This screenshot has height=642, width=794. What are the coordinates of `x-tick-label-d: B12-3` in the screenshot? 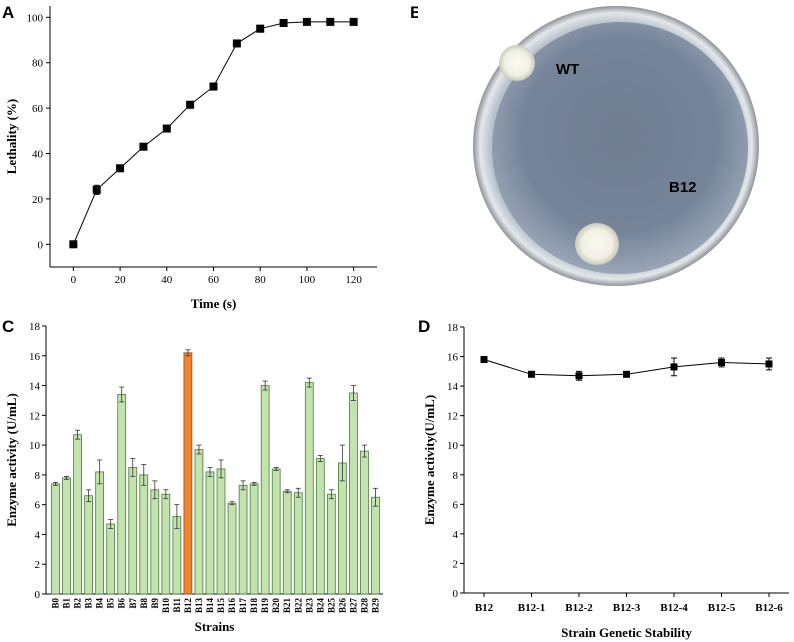 It's located at (627, 608).